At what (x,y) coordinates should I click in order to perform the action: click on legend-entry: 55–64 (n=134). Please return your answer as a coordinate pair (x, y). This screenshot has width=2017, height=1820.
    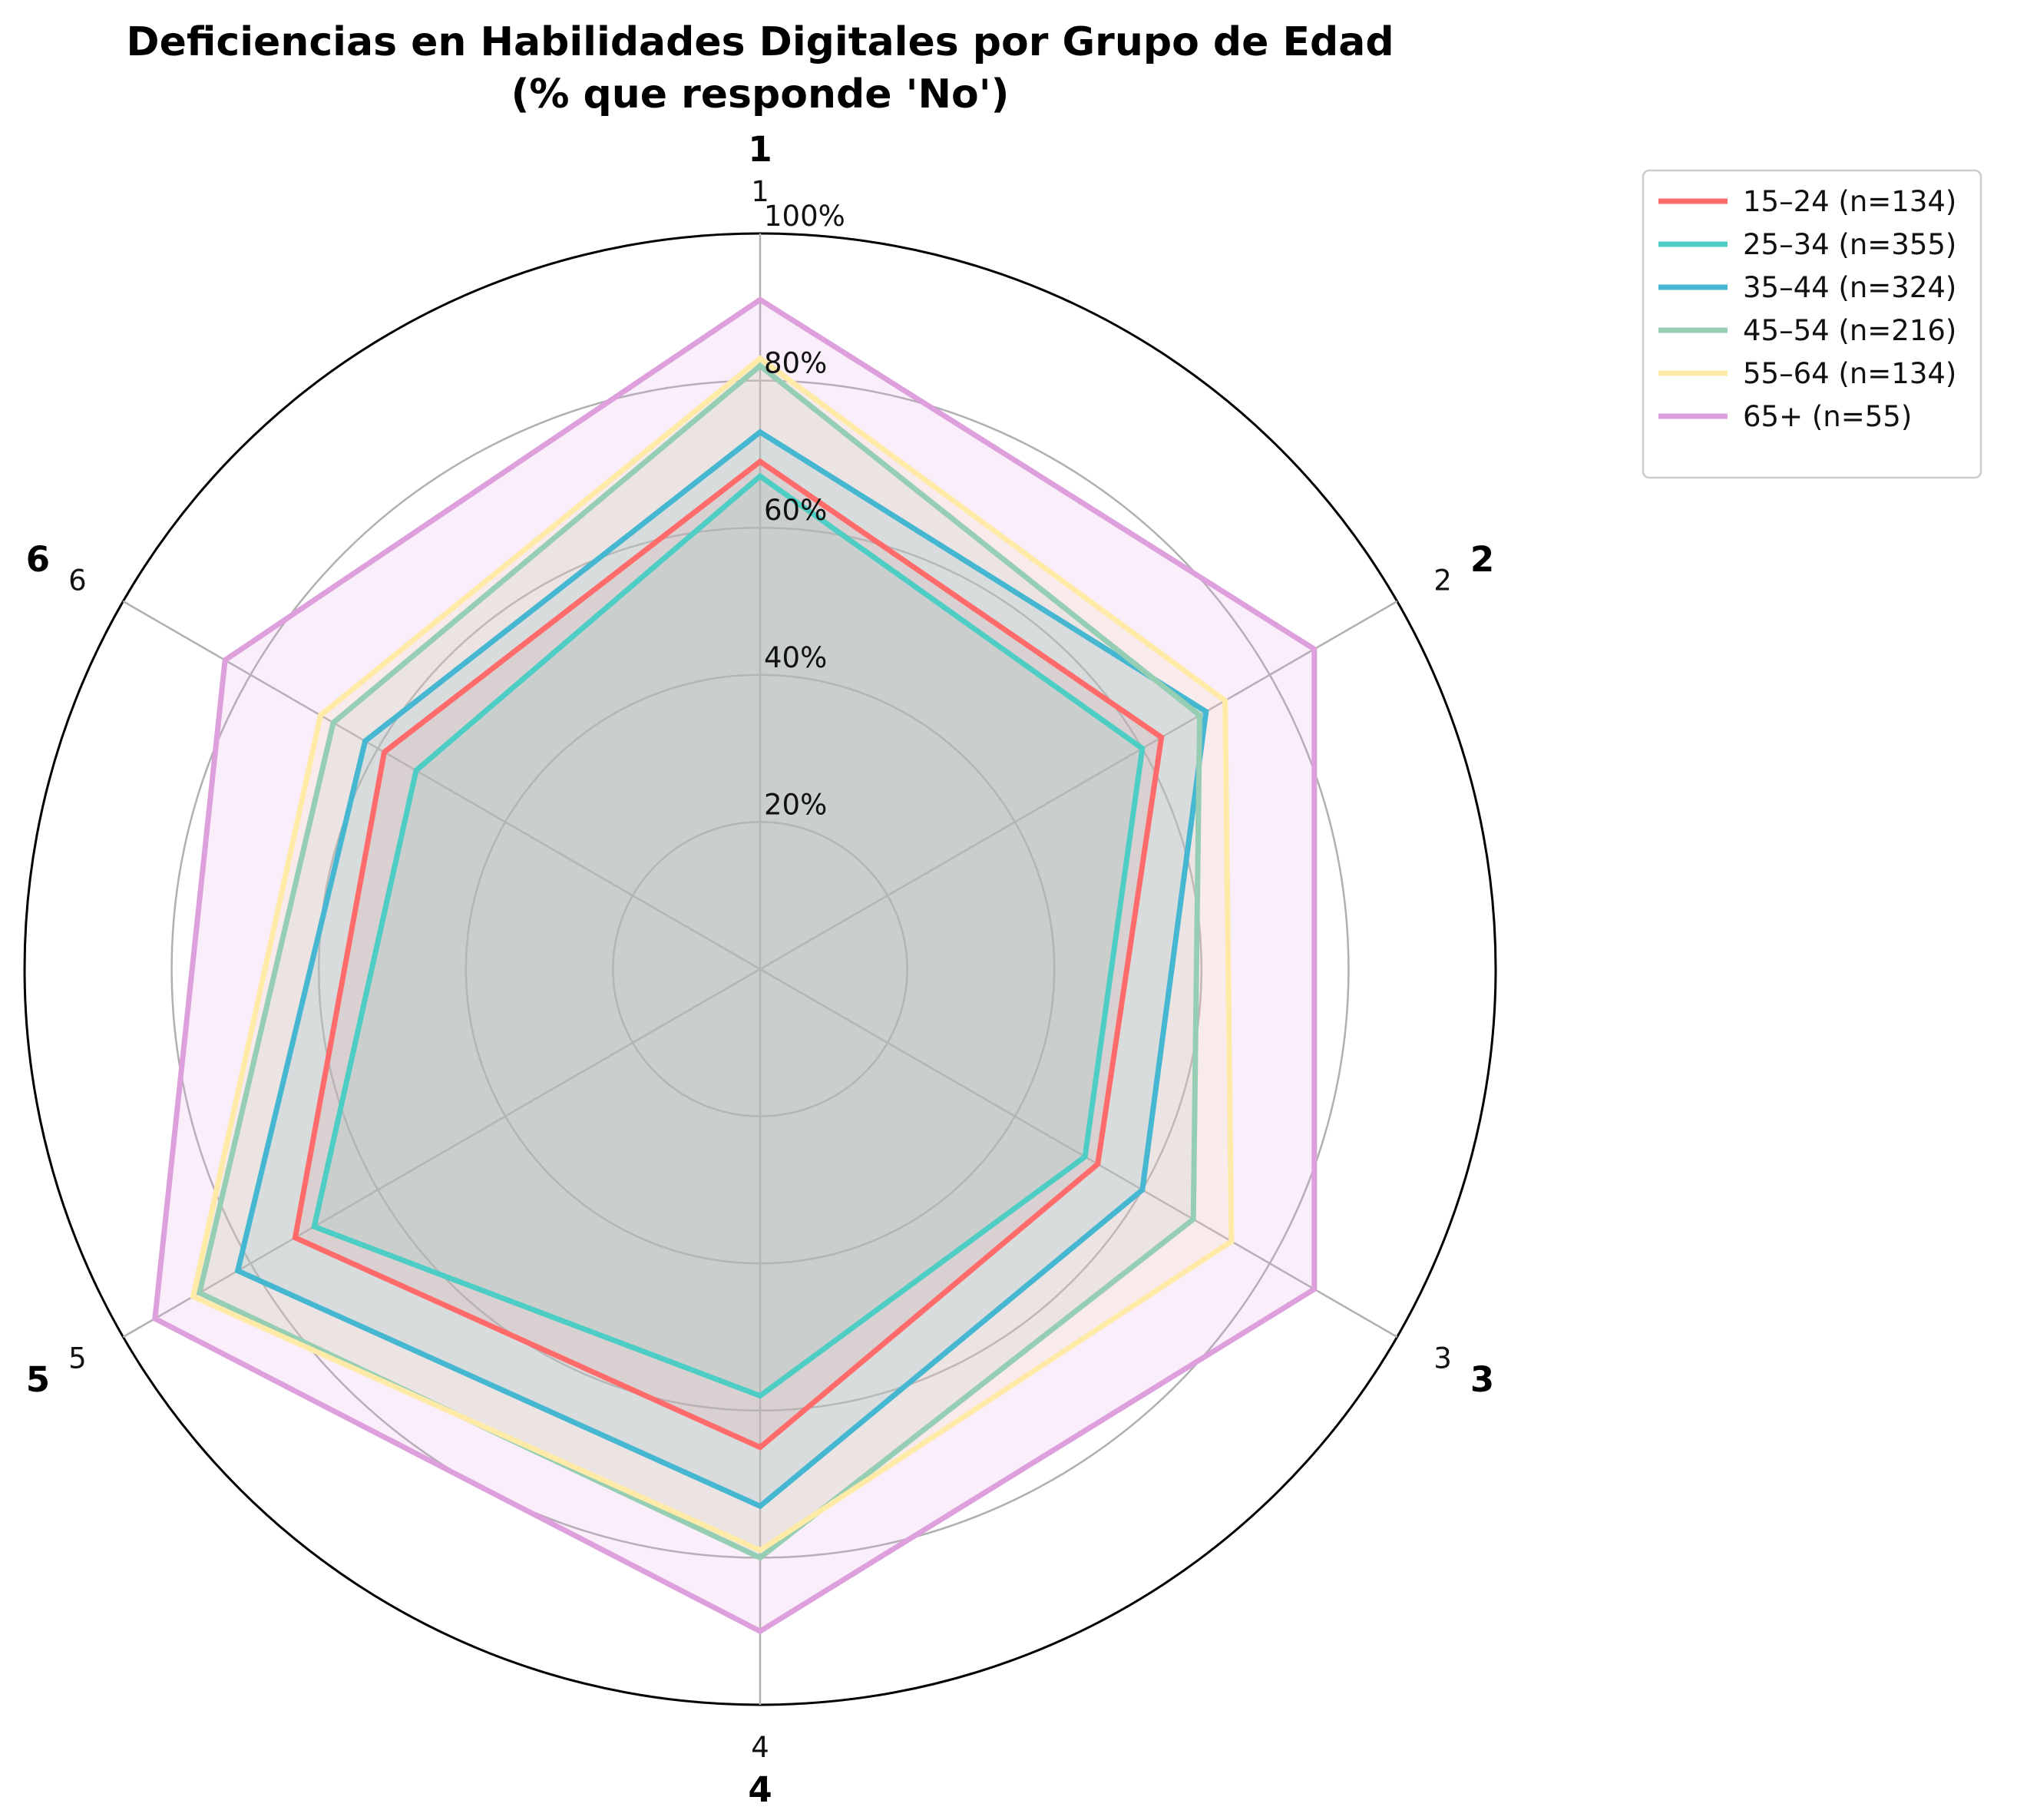
    Looking at the image, I should click on (1849, 373).